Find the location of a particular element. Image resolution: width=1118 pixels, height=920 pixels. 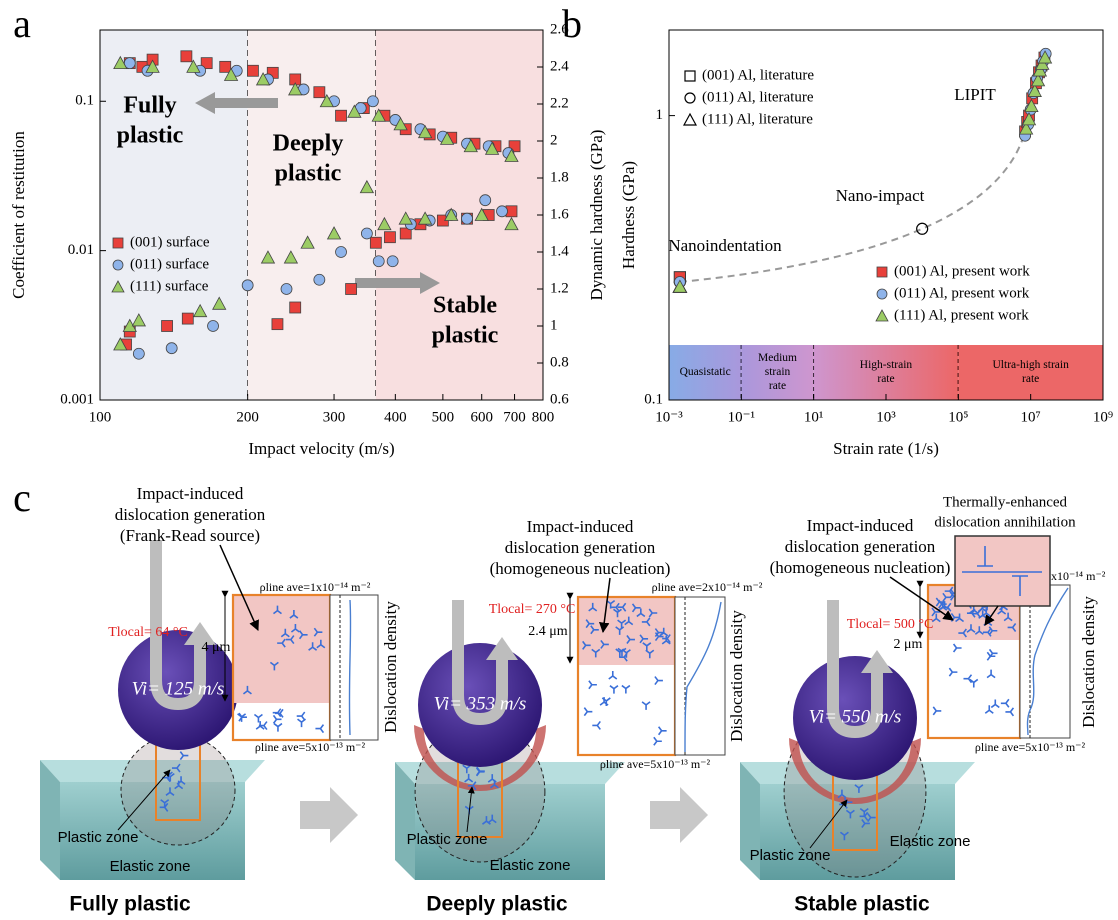

panel-label: b is located at coordinates (572, 23).